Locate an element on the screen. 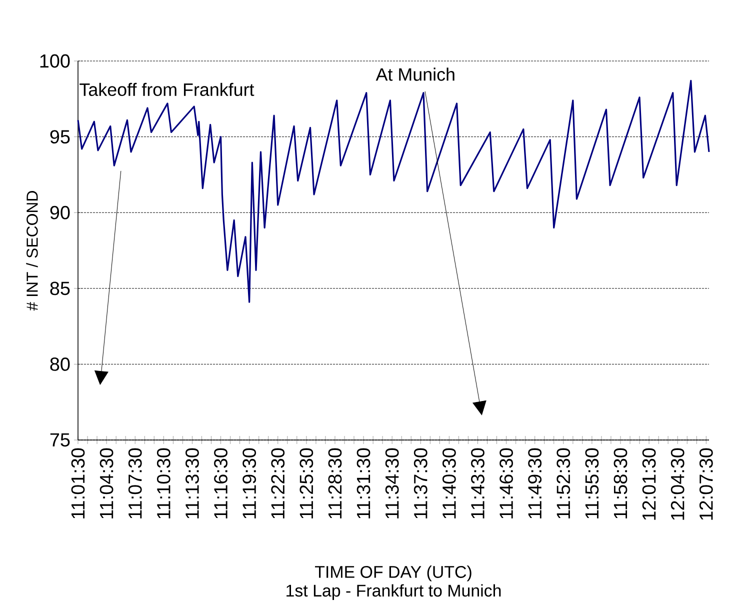 The height and width of the screenshot is (604, 733). x-tick-label: 11:58:30 is located at coordinates (621, 483).